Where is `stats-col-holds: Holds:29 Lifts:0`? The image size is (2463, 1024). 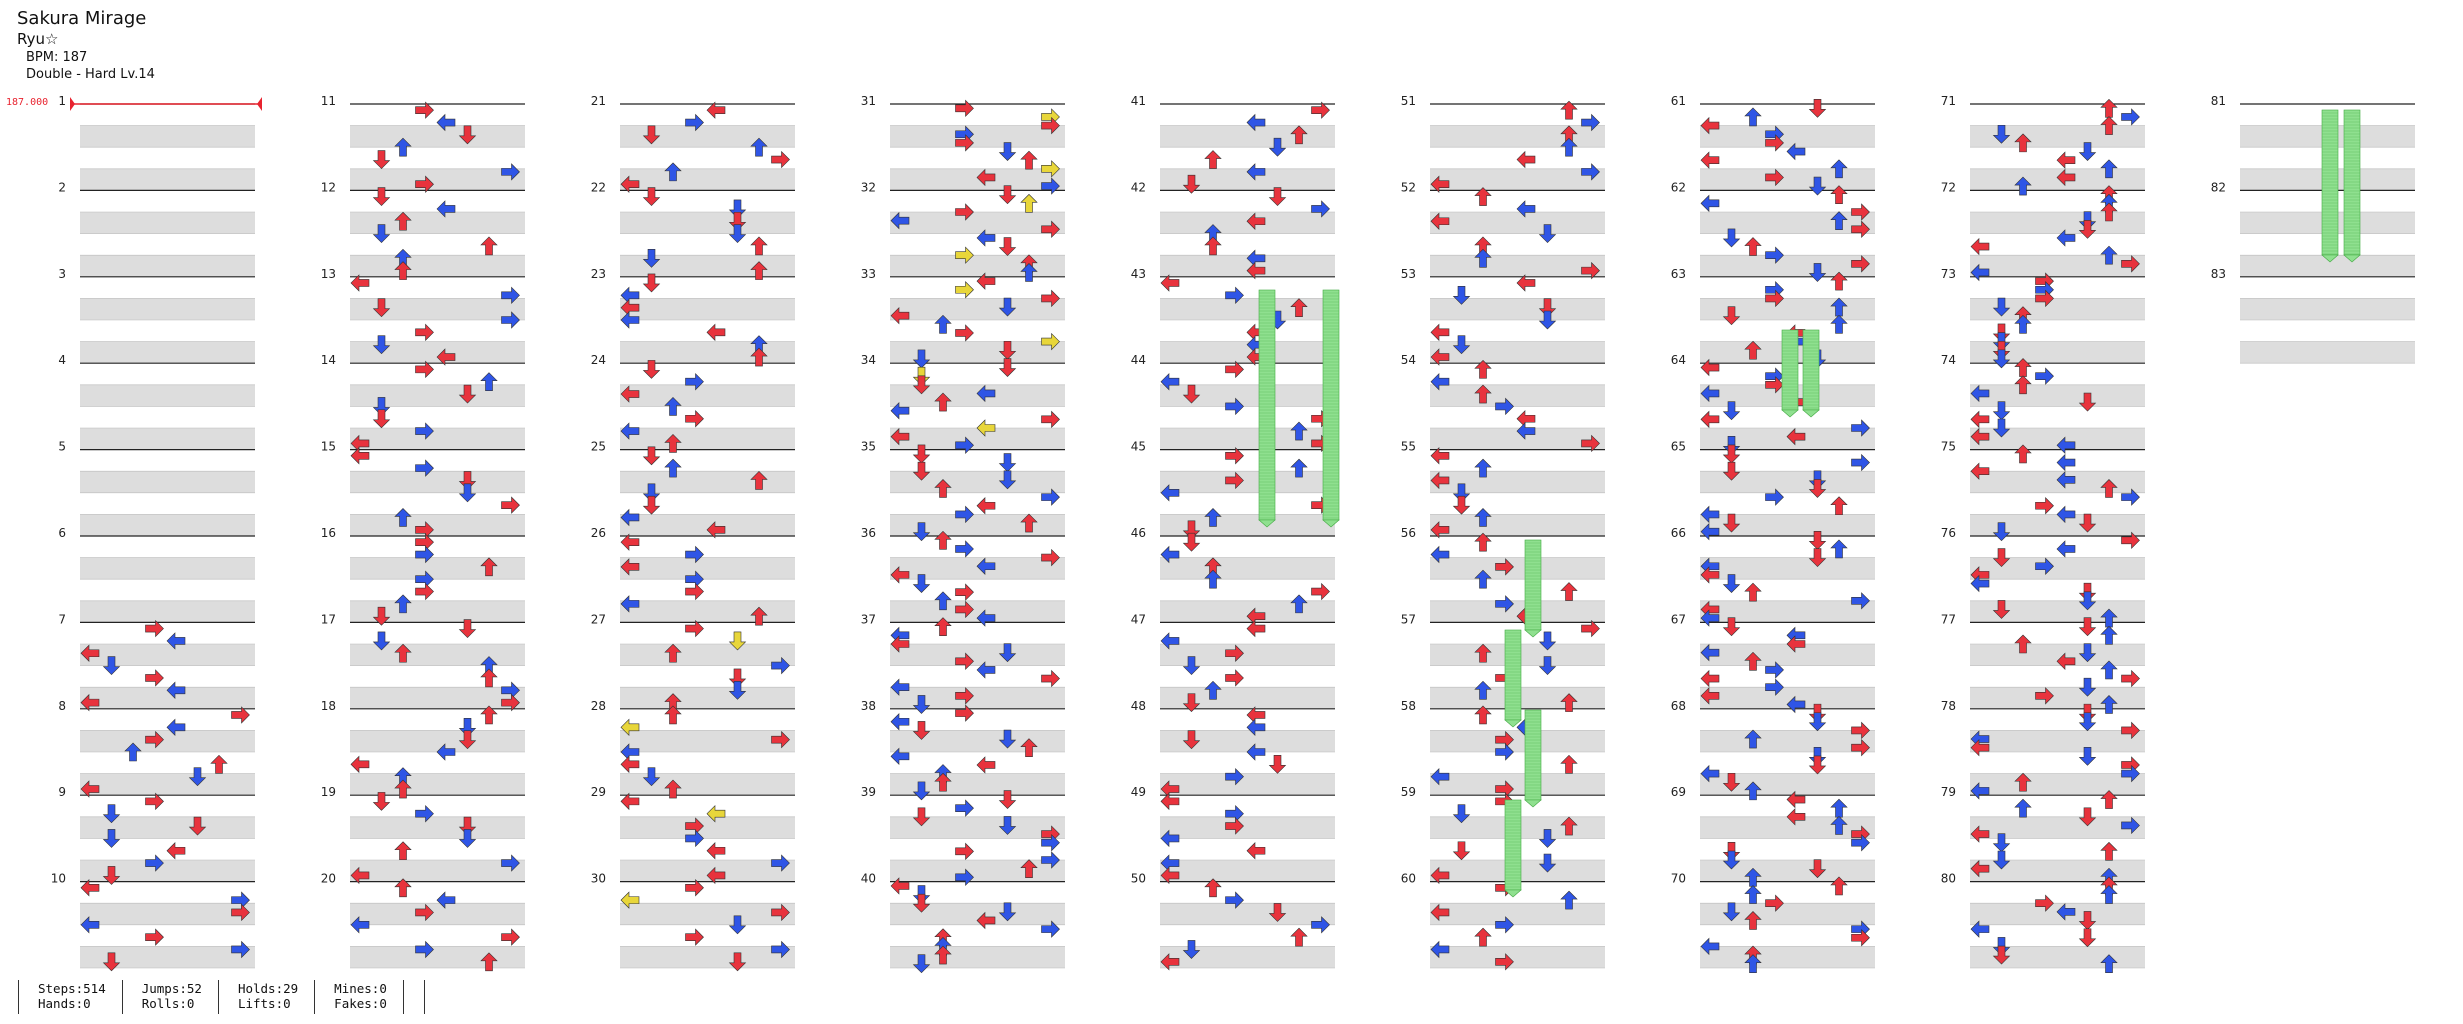
stats-col-holds: Holds:29 Lifts:0 is located at coordinates (265, 997).